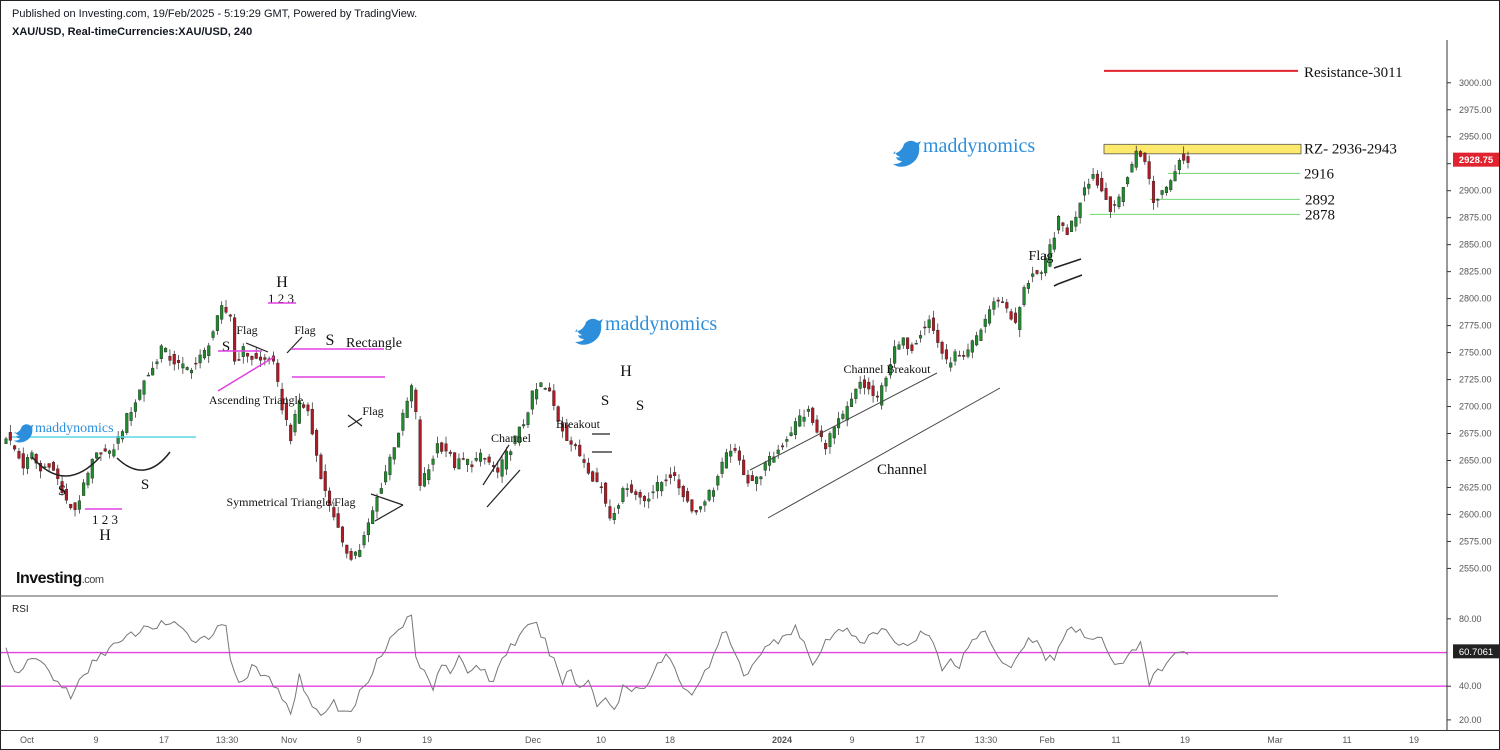 The height and width of the screenshot is (750, 1500). What do you see at coordinates (1475, 460) in the screenshot?
I see `price-tick-label: 2650.00` at bounding box center [1475, 460].